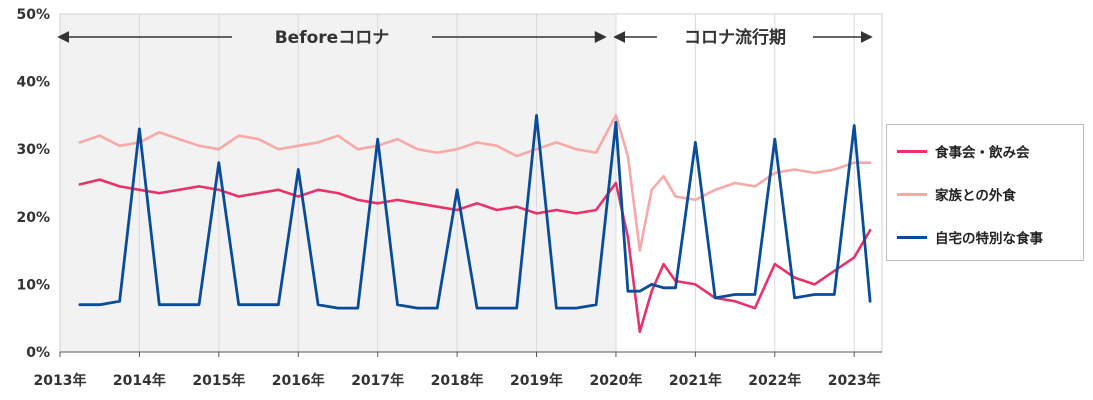 The image size is (1093, 400). Describe the element at coordinates (298, 380) in the screenshot. I see `x-tick-label: 2016年` at that location.